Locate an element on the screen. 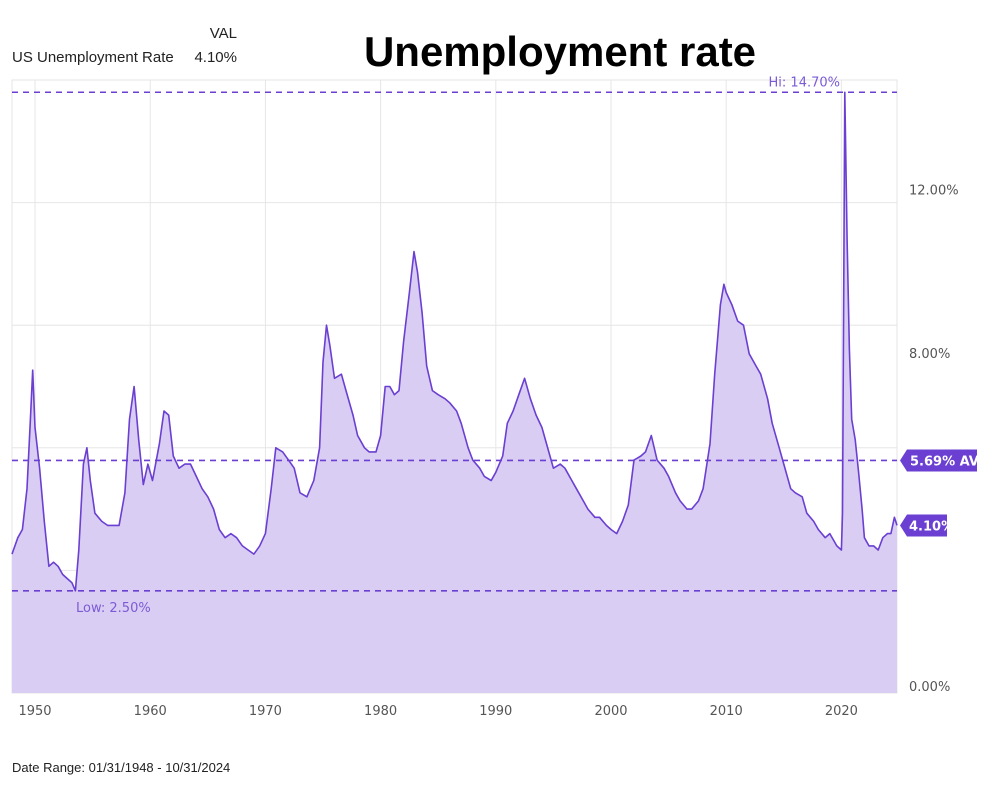 The height and width of the screenshot is (800, 1000). y-tick-label: 8.00% is located at coordinates (929, 354).